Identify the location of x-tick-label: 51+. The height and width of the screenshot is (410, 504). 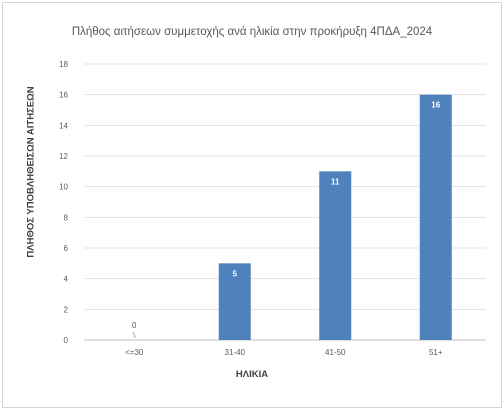
(436, 352).